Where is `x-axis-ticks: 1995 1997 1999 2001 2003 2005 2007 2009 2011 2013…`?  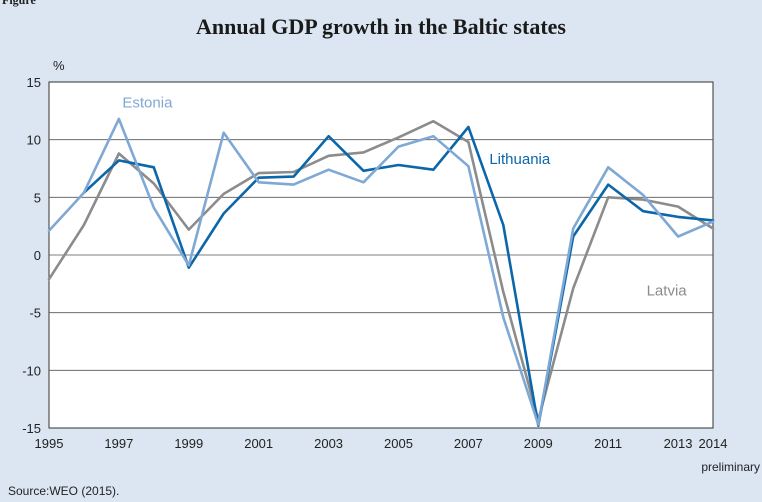 x-axis-ticks: 1995 1997 1999 2001 2003 2005 2007 2009 2011 2013… is located at coordinates (381, 443).